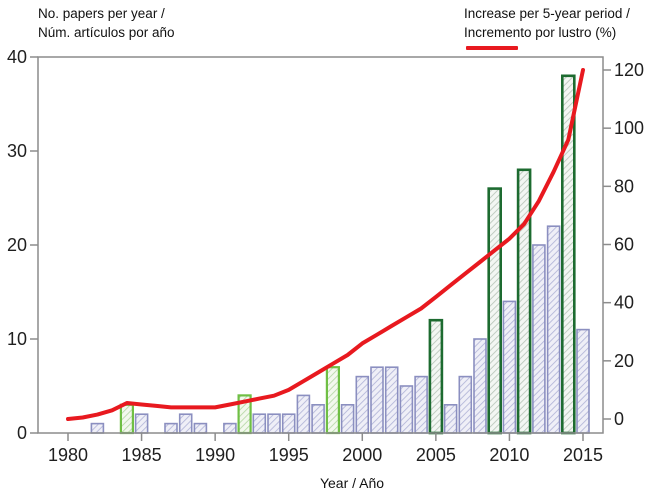 The width and height of the screenshot is (656, 497). Describe the element at coordinates (200, 428) in the screenshot. I see `bar-1989` at that location.